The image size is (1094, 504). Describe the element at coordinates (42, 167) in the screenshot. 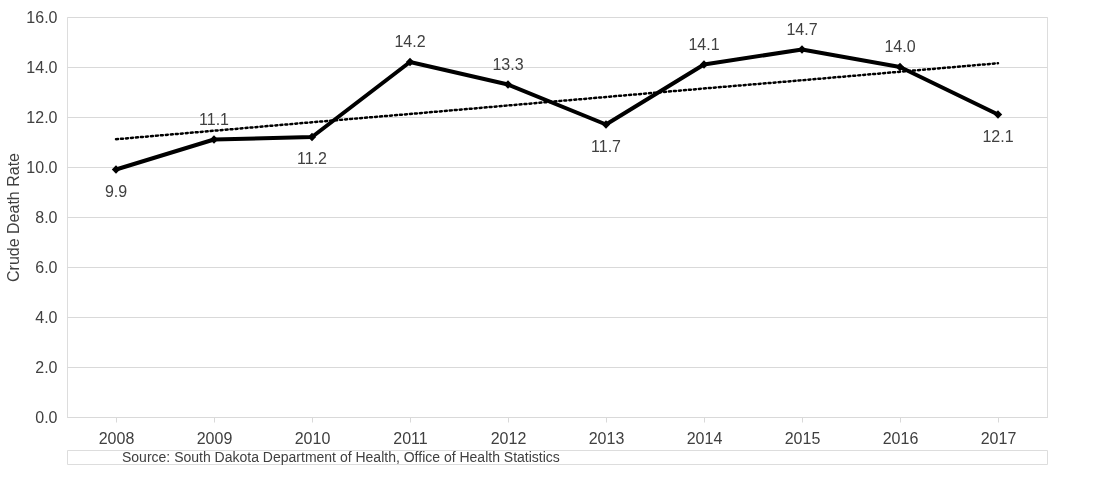

I see `y-tick-label: 10.0` at that location.